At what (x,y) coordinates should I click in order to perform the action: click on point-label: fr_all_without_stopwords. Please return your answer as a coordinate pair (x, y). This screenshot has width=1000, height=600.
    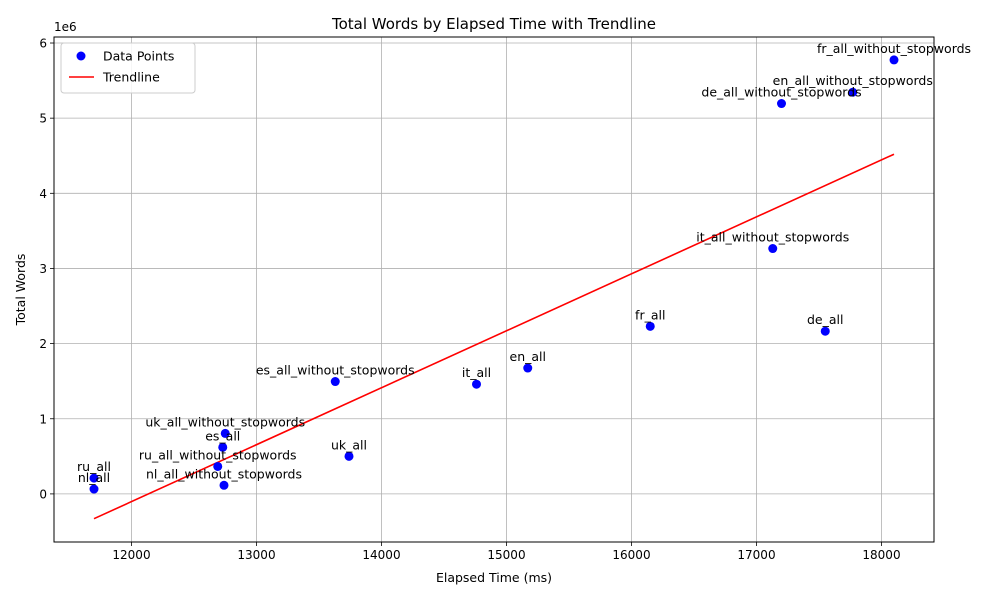
    Looking at the image, I should click on (894, 48).